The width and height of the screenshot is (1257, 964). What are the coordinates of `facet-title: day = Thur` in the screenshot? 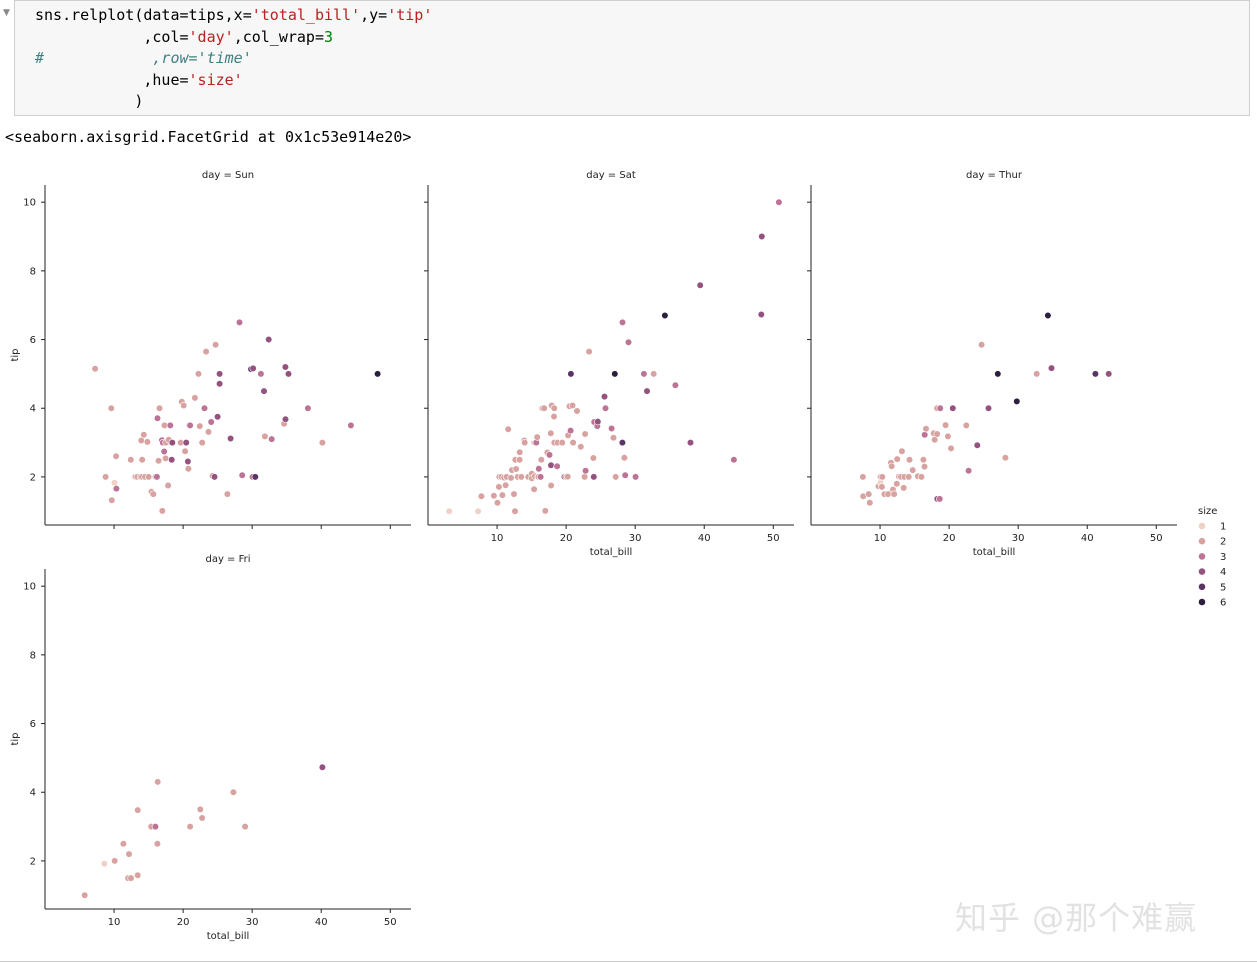 It's located at (994, 175).